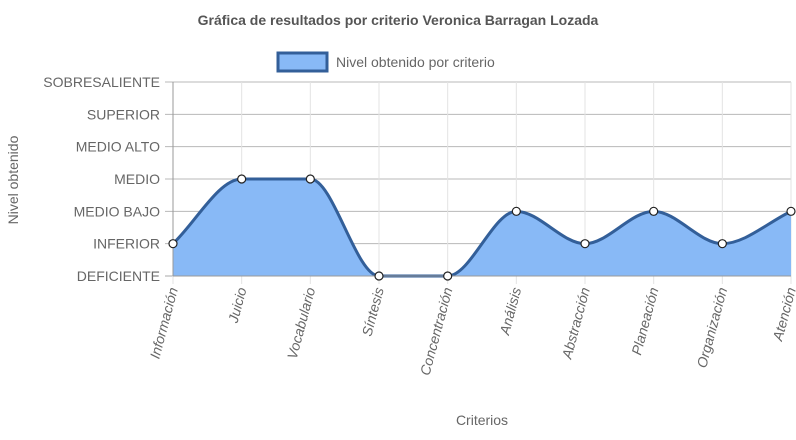 The image size is (796, 440). I want to click on legend-label: Nivel obtenido por criterio, so click(415, 62).